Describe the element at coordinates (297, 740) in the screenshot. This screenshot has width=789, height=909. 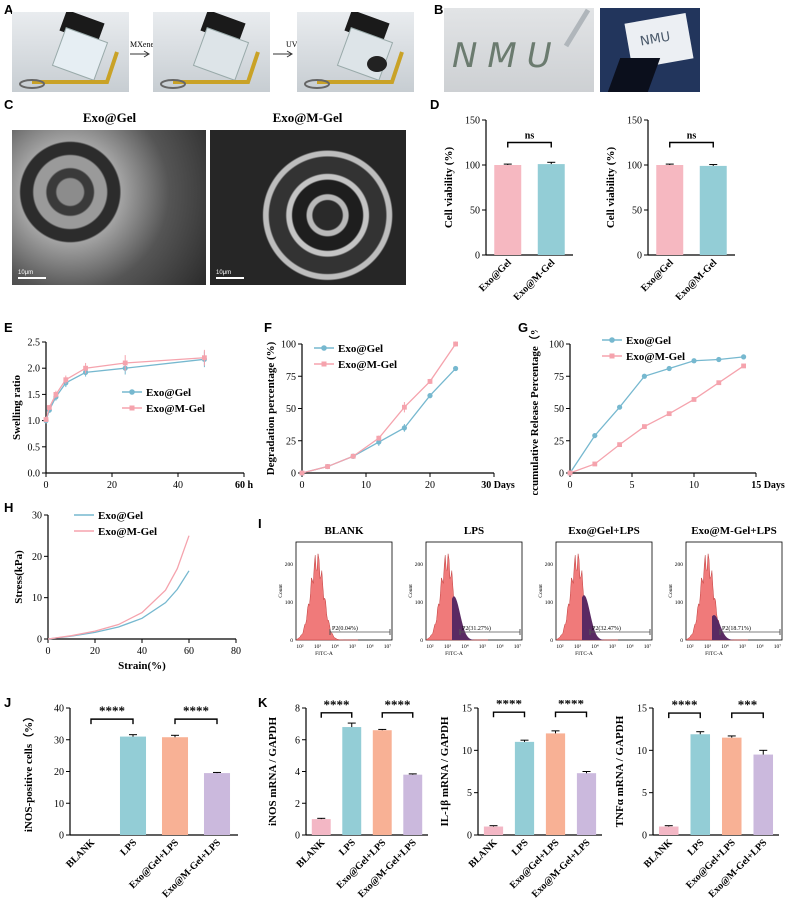
I see `y-tick-label: 6` at that location.